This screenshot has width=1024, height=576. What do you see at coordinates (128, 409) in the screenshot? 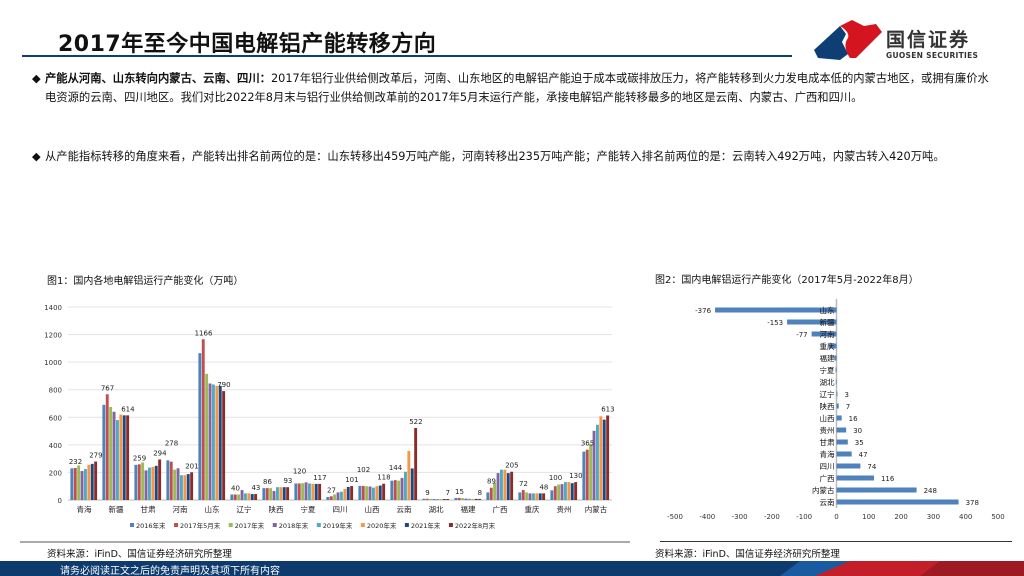
I see `data-label: 614` at bounding box center [128, 409].